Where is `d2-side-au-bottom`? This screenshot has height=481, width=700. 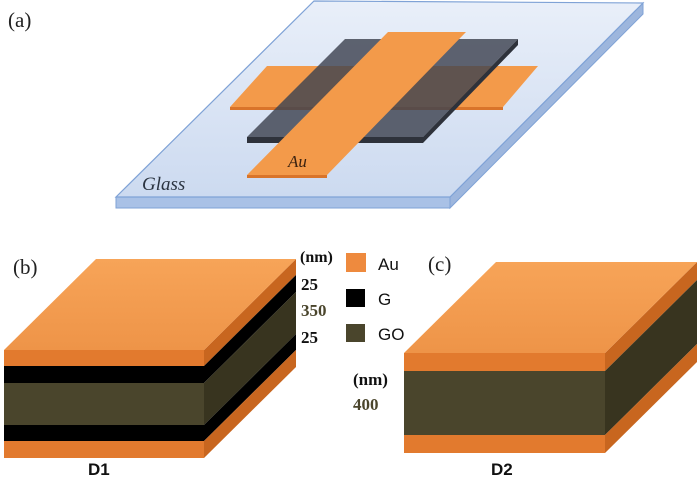 d2-side-au-bottom is located at coordinates (651, 398).